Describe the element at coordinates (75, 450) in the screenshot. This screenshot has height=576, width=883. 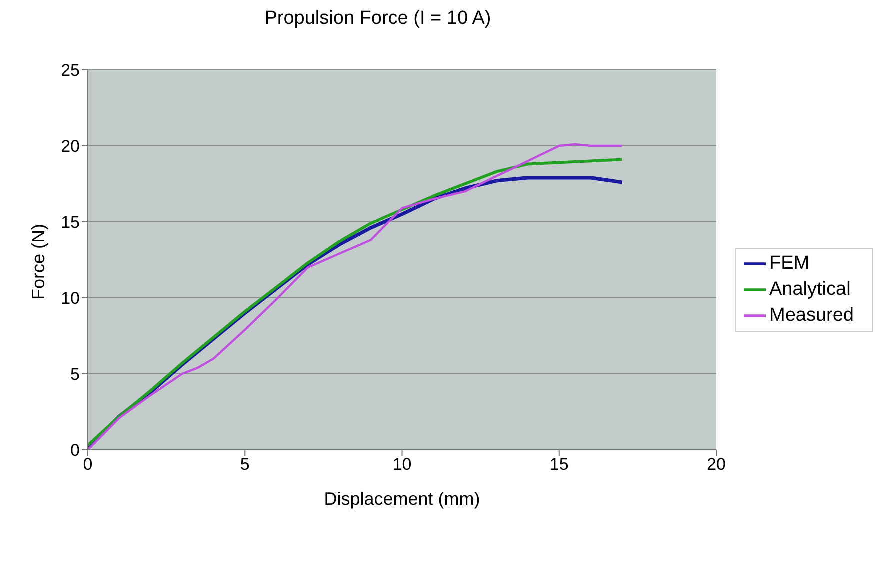
I see `y-tick-label: 0` at that location.